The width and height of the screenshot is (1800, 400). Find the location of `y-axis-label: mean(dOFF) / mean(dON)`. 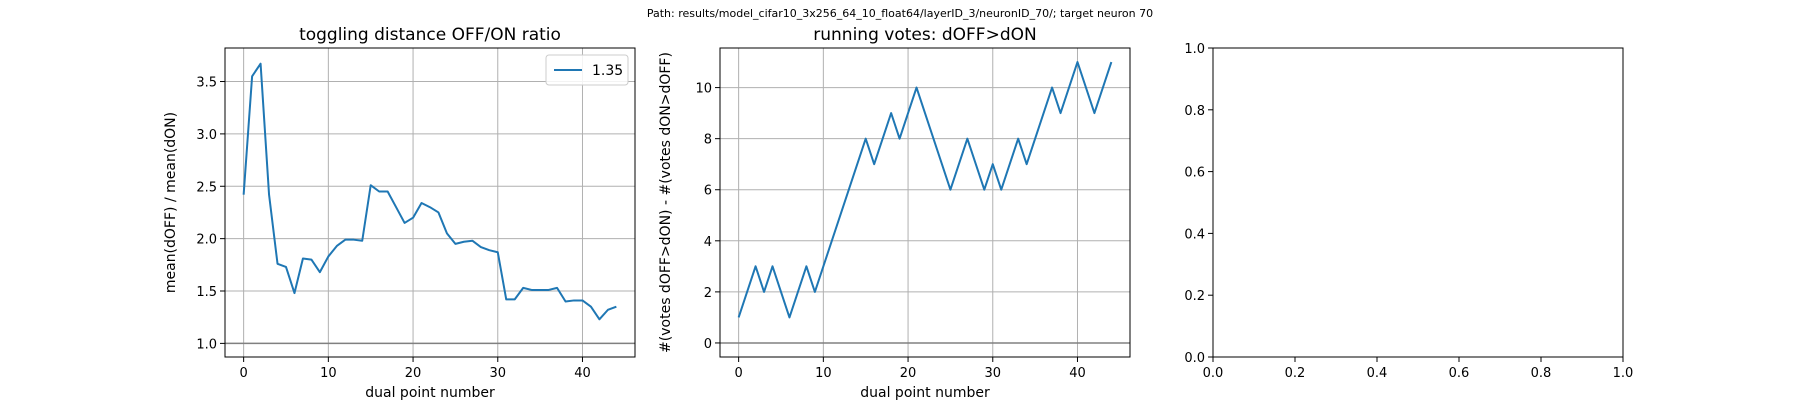

y-axis-label: mean(dOFF) / mean(dON) is located at coordinates (171, 202).